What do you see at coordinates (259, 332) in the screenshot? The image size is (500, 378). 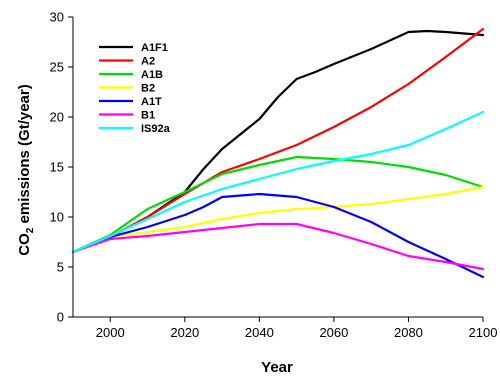 I see `x-tick-label: 2040` at bounding box center [259, 332].